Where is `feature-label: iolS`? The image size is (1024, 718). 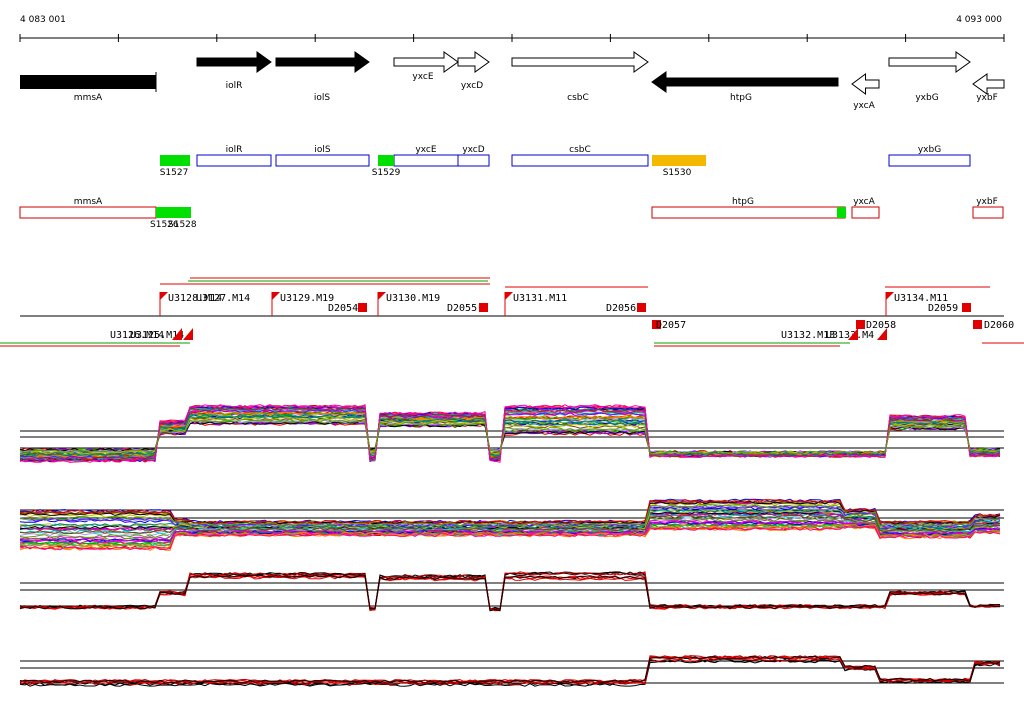 feature-label: iolS is located at coordinates (322, 150).